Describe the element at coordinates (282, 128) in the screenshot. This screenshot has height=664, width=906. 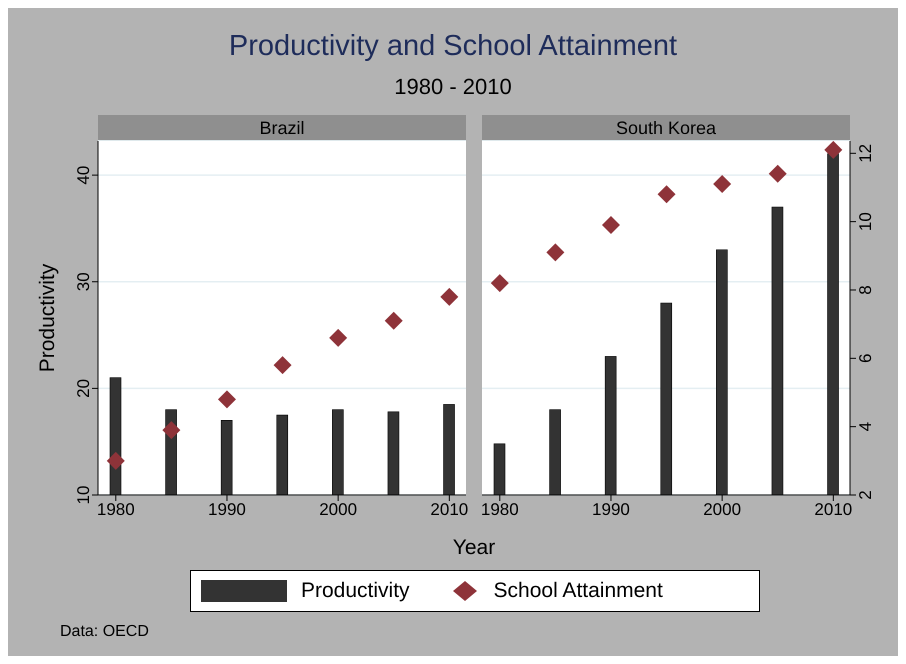
I see `chart-title: Brazil` at that location.